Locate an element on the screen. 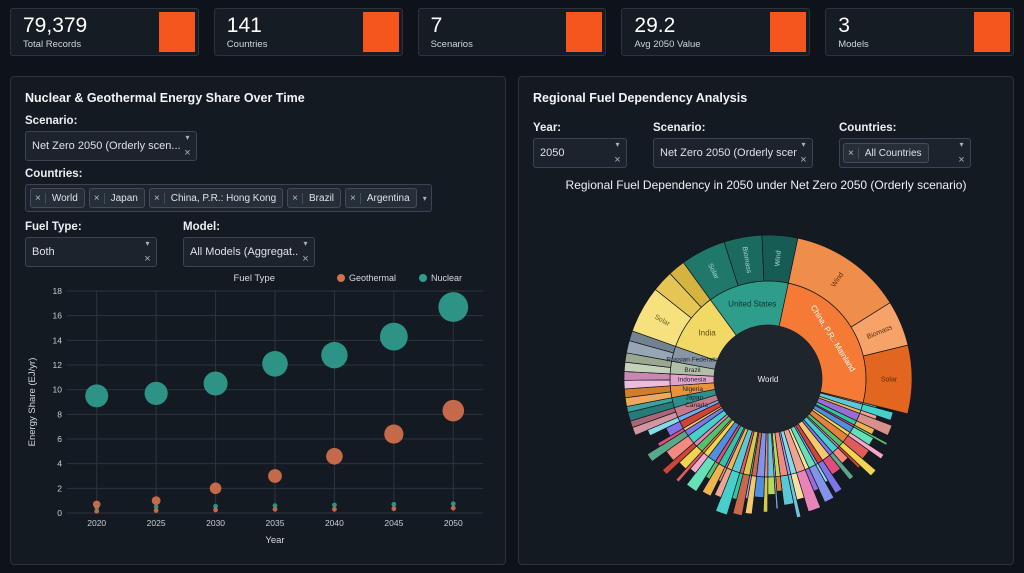  country-chip: × All Countries is located at coordinates (886, 153).